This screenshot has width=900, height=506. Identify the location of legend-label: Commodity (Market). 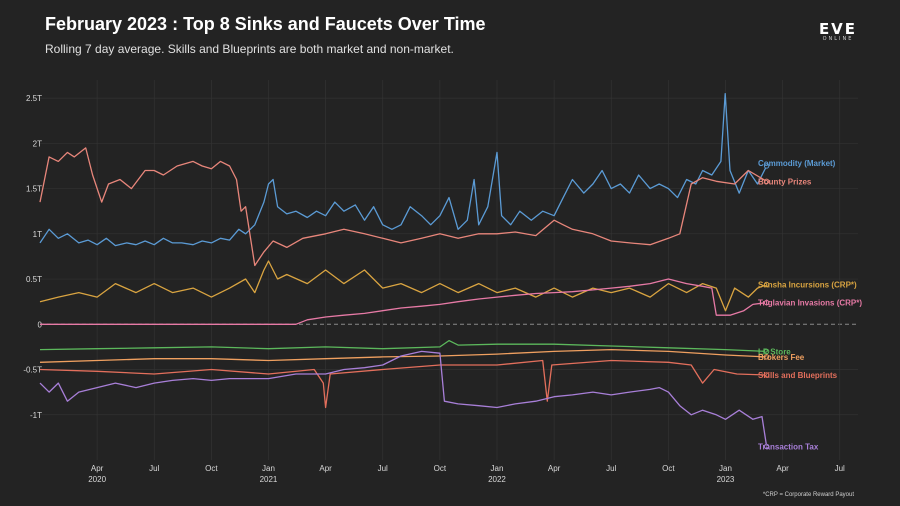
(797, 163).